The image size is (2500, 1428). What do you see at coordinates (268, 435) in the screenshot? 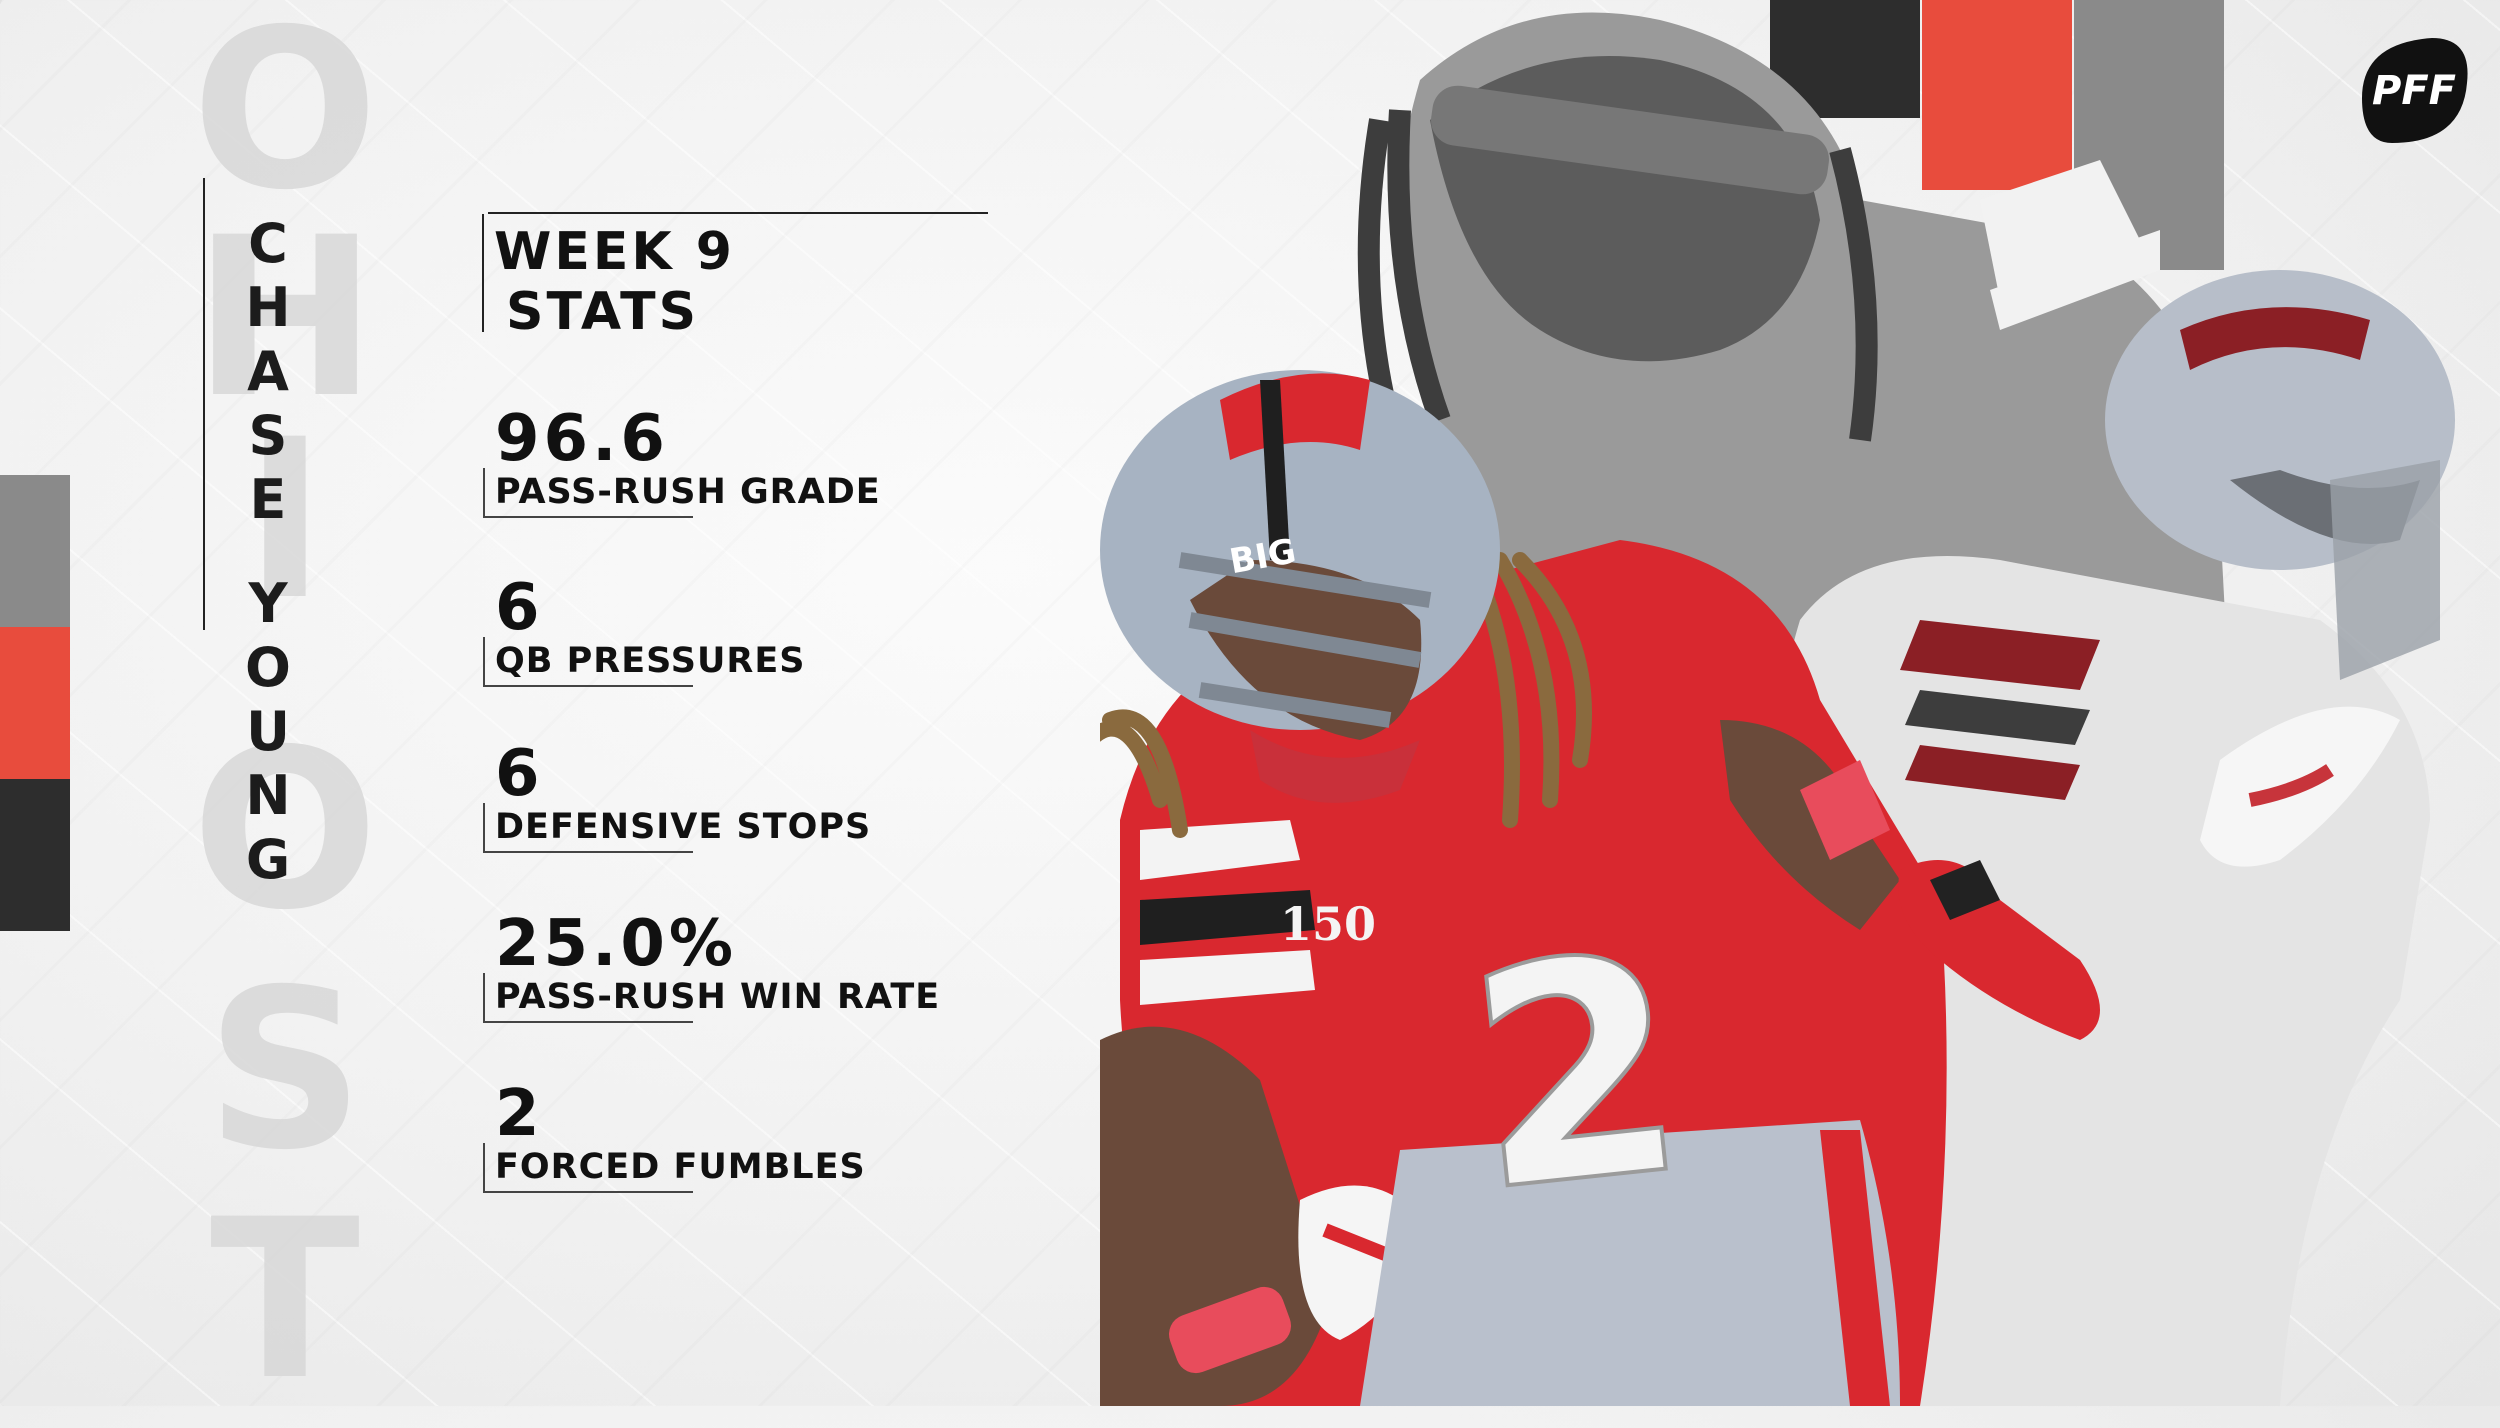
I see `name-letter: S` at bounding box center [268, 435].